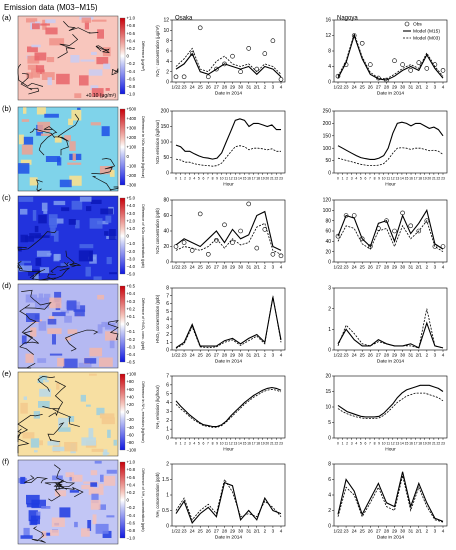 This screenshot has height=550, width=456. Describe the element at coordinates (403, 355) in the screenshot. I see `x-tick-label: 30` at that location.